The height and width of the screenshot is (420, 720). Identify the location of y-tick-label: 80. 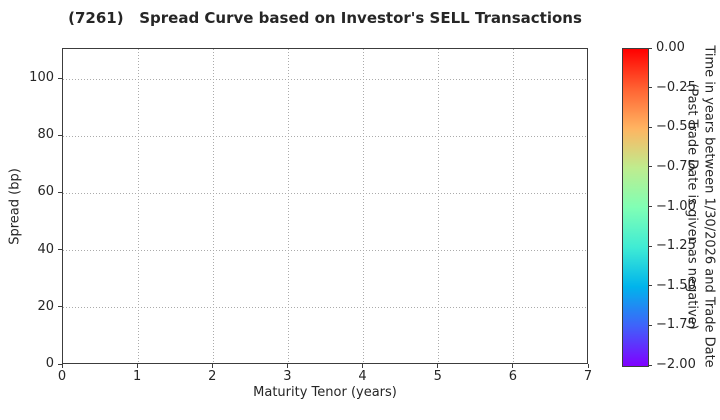
(45, 135).